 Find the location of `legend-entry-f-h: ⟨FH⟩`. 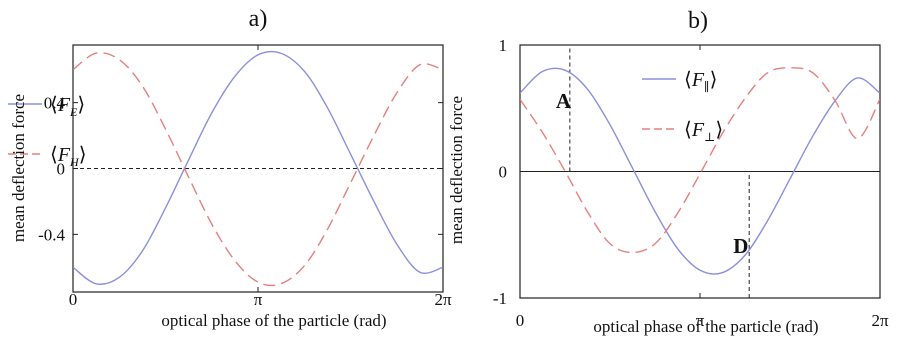

legend-entry-f-h: ⟨FH⟩ is located at coordinates (47, 156).